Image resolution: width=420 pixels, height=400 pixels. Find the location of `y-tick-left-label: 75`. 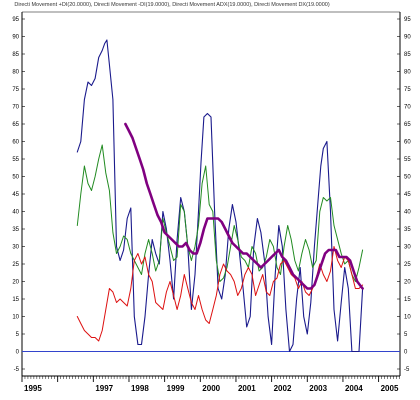

y-tick-left-label: 75 is located at coordinates (15, 90).